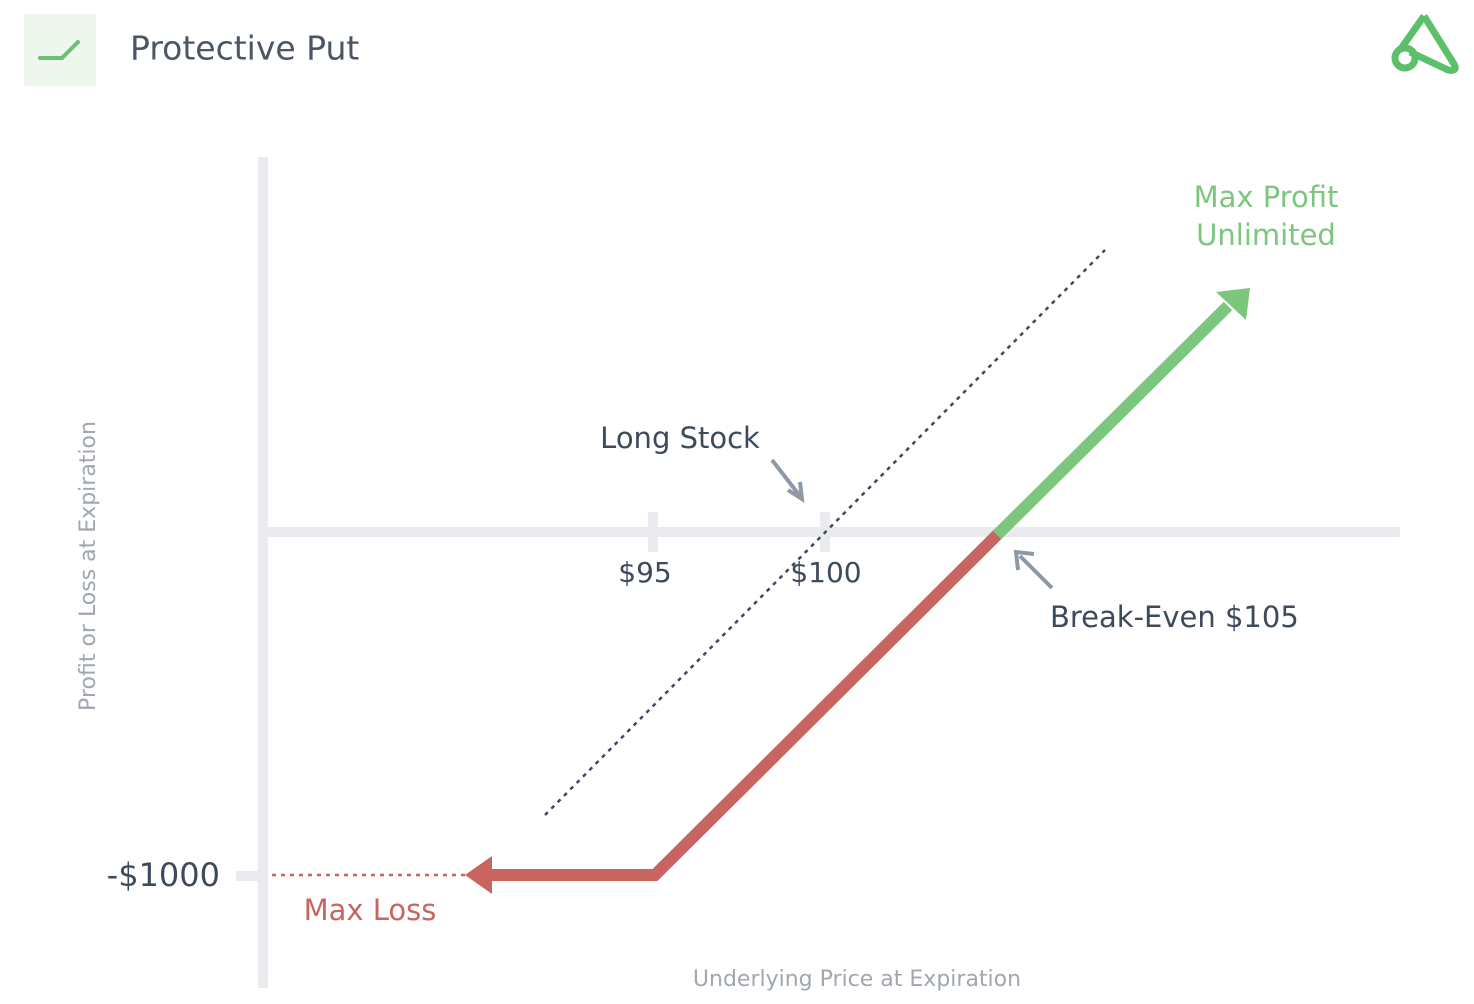 The width and height of the screenshot is (1474, 1004). I want to click on title: Protective Put, so click(244, 48).